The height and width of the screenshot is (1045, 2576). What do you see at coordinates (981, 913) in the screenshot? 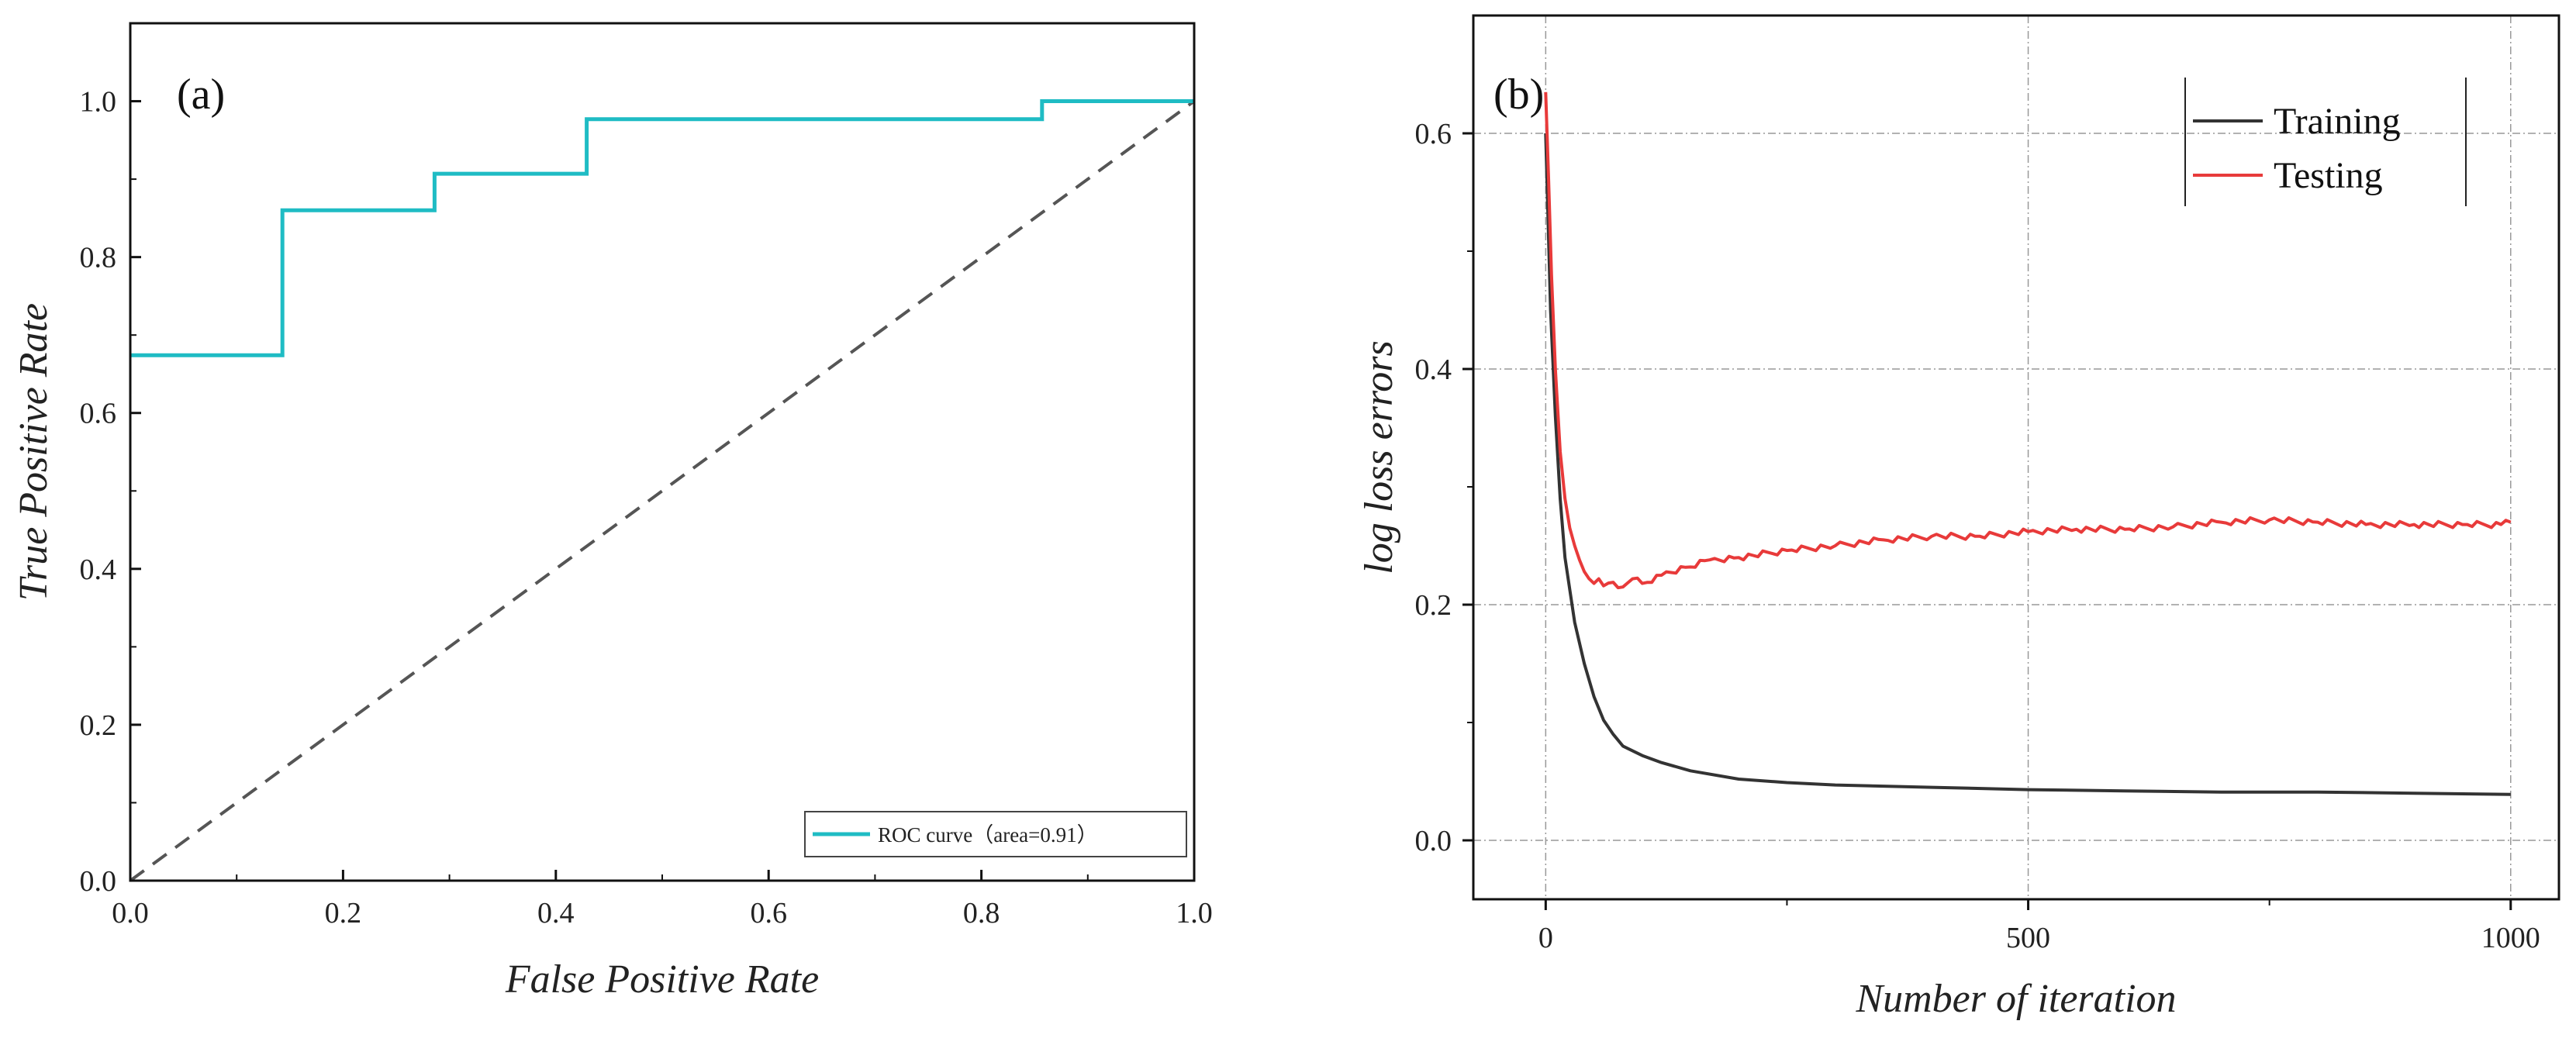
I see `roc-x-tick-label: 0.8` at bounding box center [981, 913].